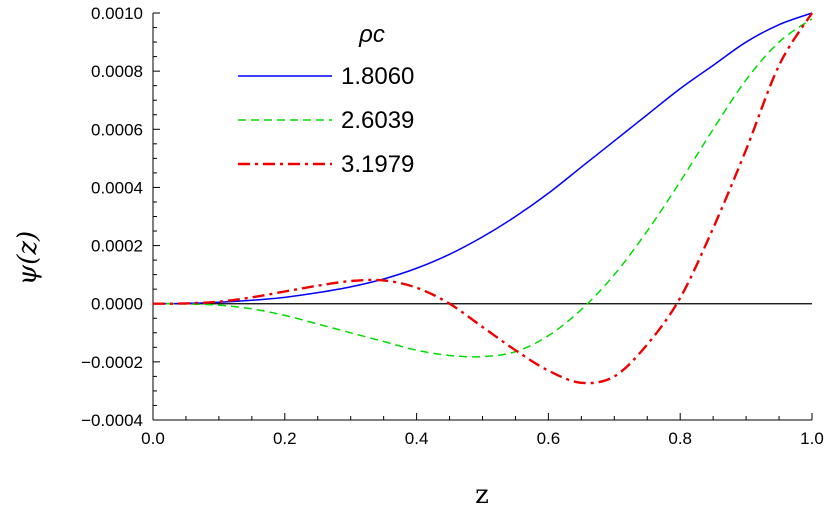 The image size is (830, 521). What do you see at coordinates (326, 99) in the screenshot?
I see `legend: ρc 1.8060 2.6039 3.1979` at bounding box center [326, 99].